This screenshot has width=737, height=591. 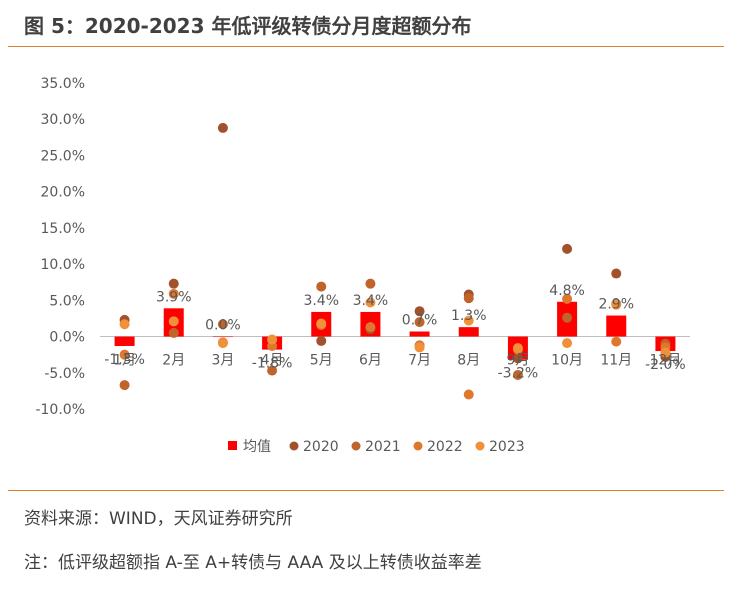 What do you see at coordinates (63, 156) in the screenshot?
I see `y-tick-label: 25.0%` at bounding box center [63, 156].